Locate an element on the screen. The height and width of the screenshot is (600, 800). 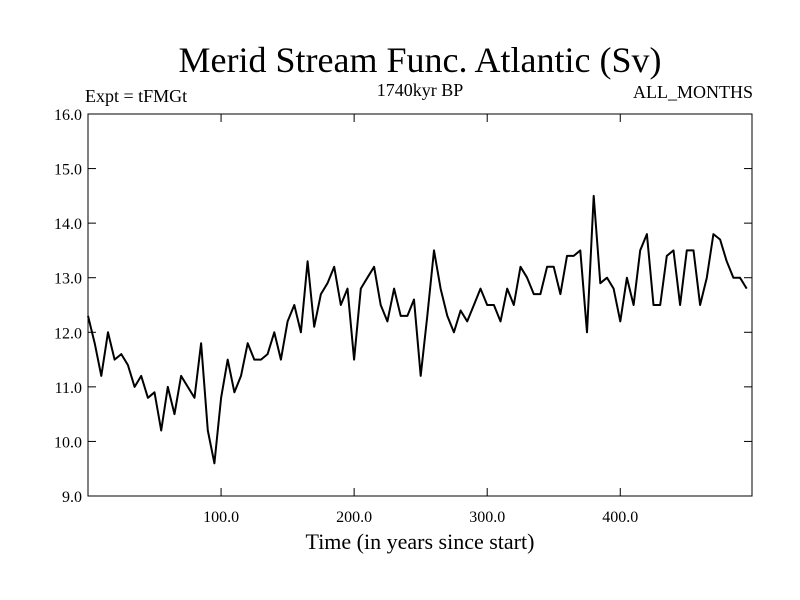
experiment-label: Expt = tFMGt is located at coordinates (136, 96).